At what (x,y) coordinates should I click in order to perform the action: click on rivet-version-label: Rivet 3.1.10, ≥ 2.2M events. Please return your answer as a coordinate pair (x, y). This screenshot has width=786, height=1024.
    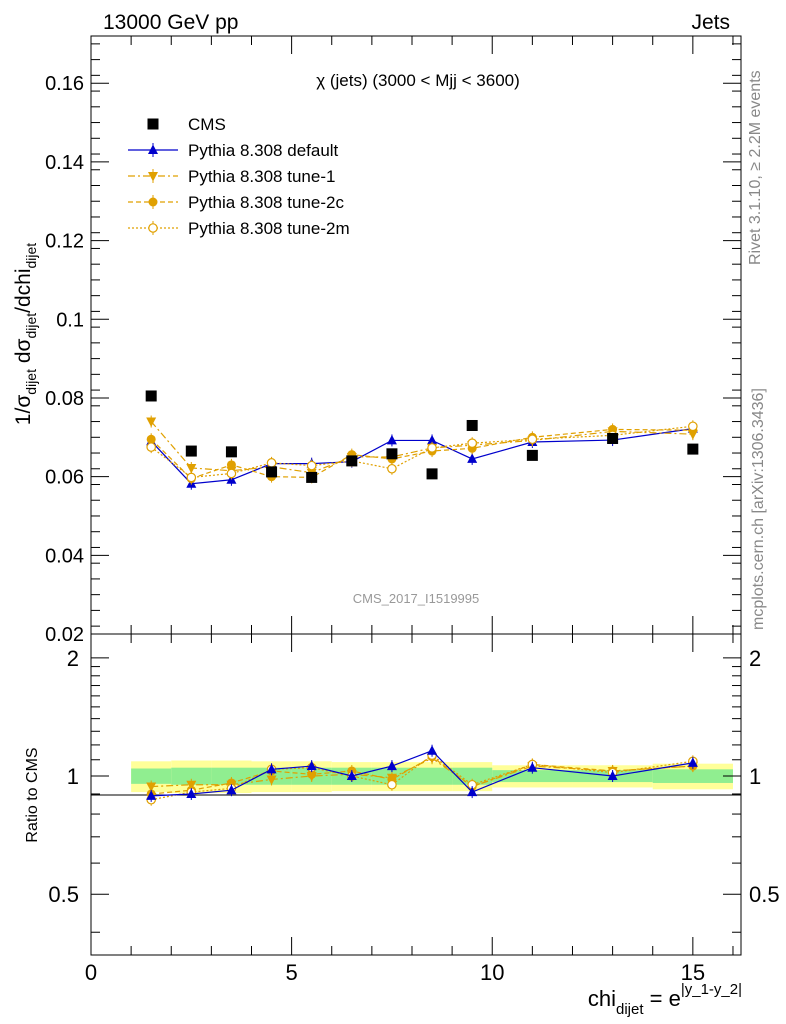
    Looking at the image, I should click on (755, 167).